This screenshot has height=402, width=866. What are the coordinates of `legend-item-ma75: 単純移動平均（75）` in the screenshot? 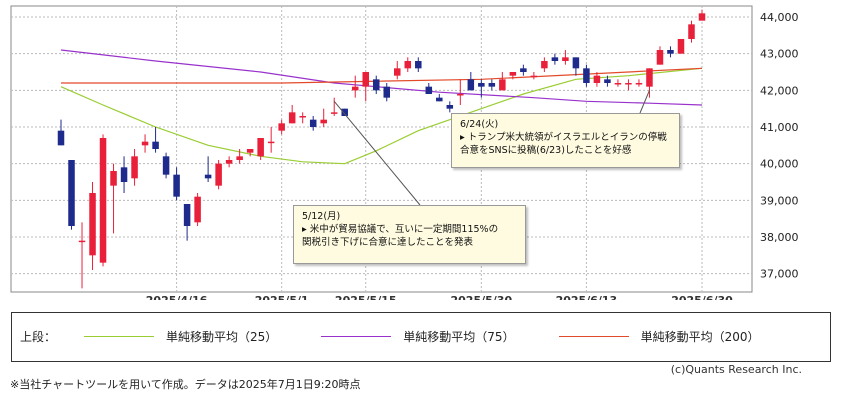 It's located at (413, 336).